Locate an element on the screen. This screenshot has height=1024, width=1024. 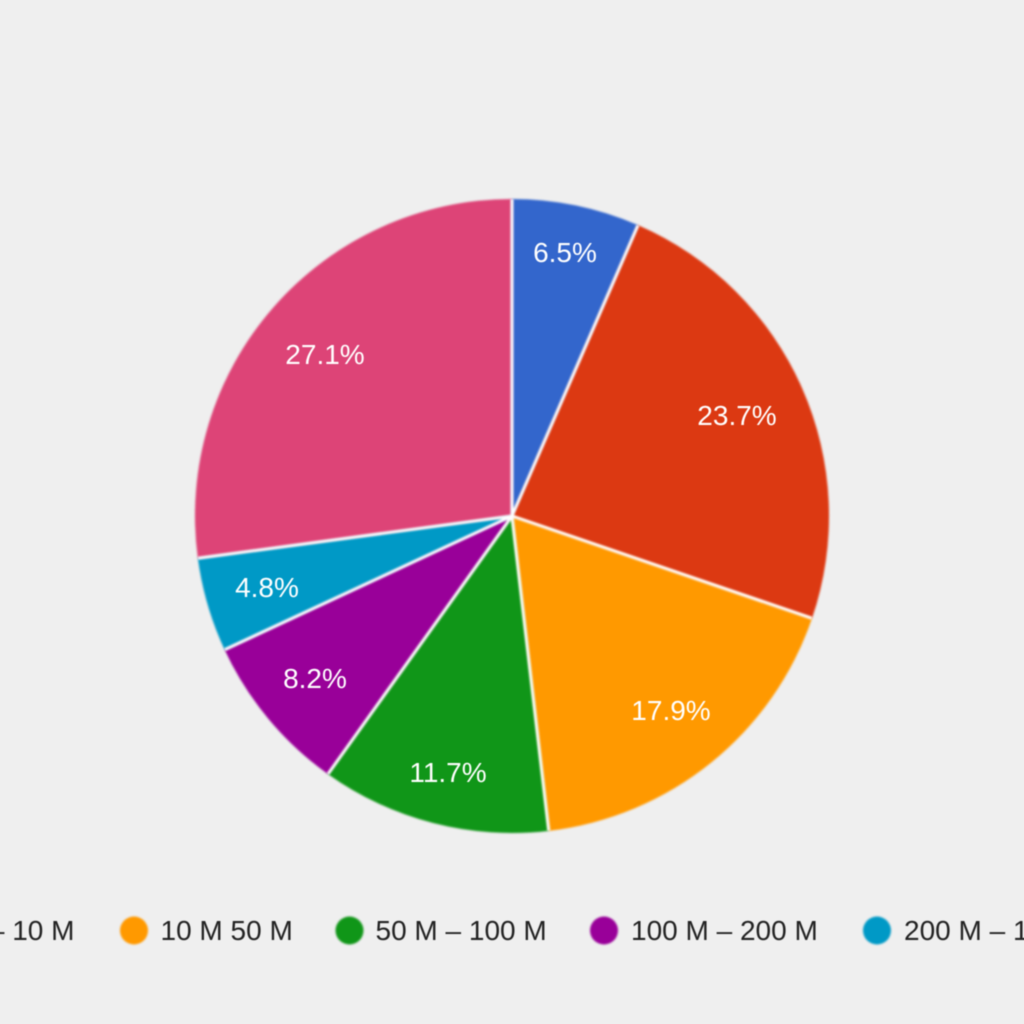
svg-text: 6.5% is located at coordinates (565, 252).